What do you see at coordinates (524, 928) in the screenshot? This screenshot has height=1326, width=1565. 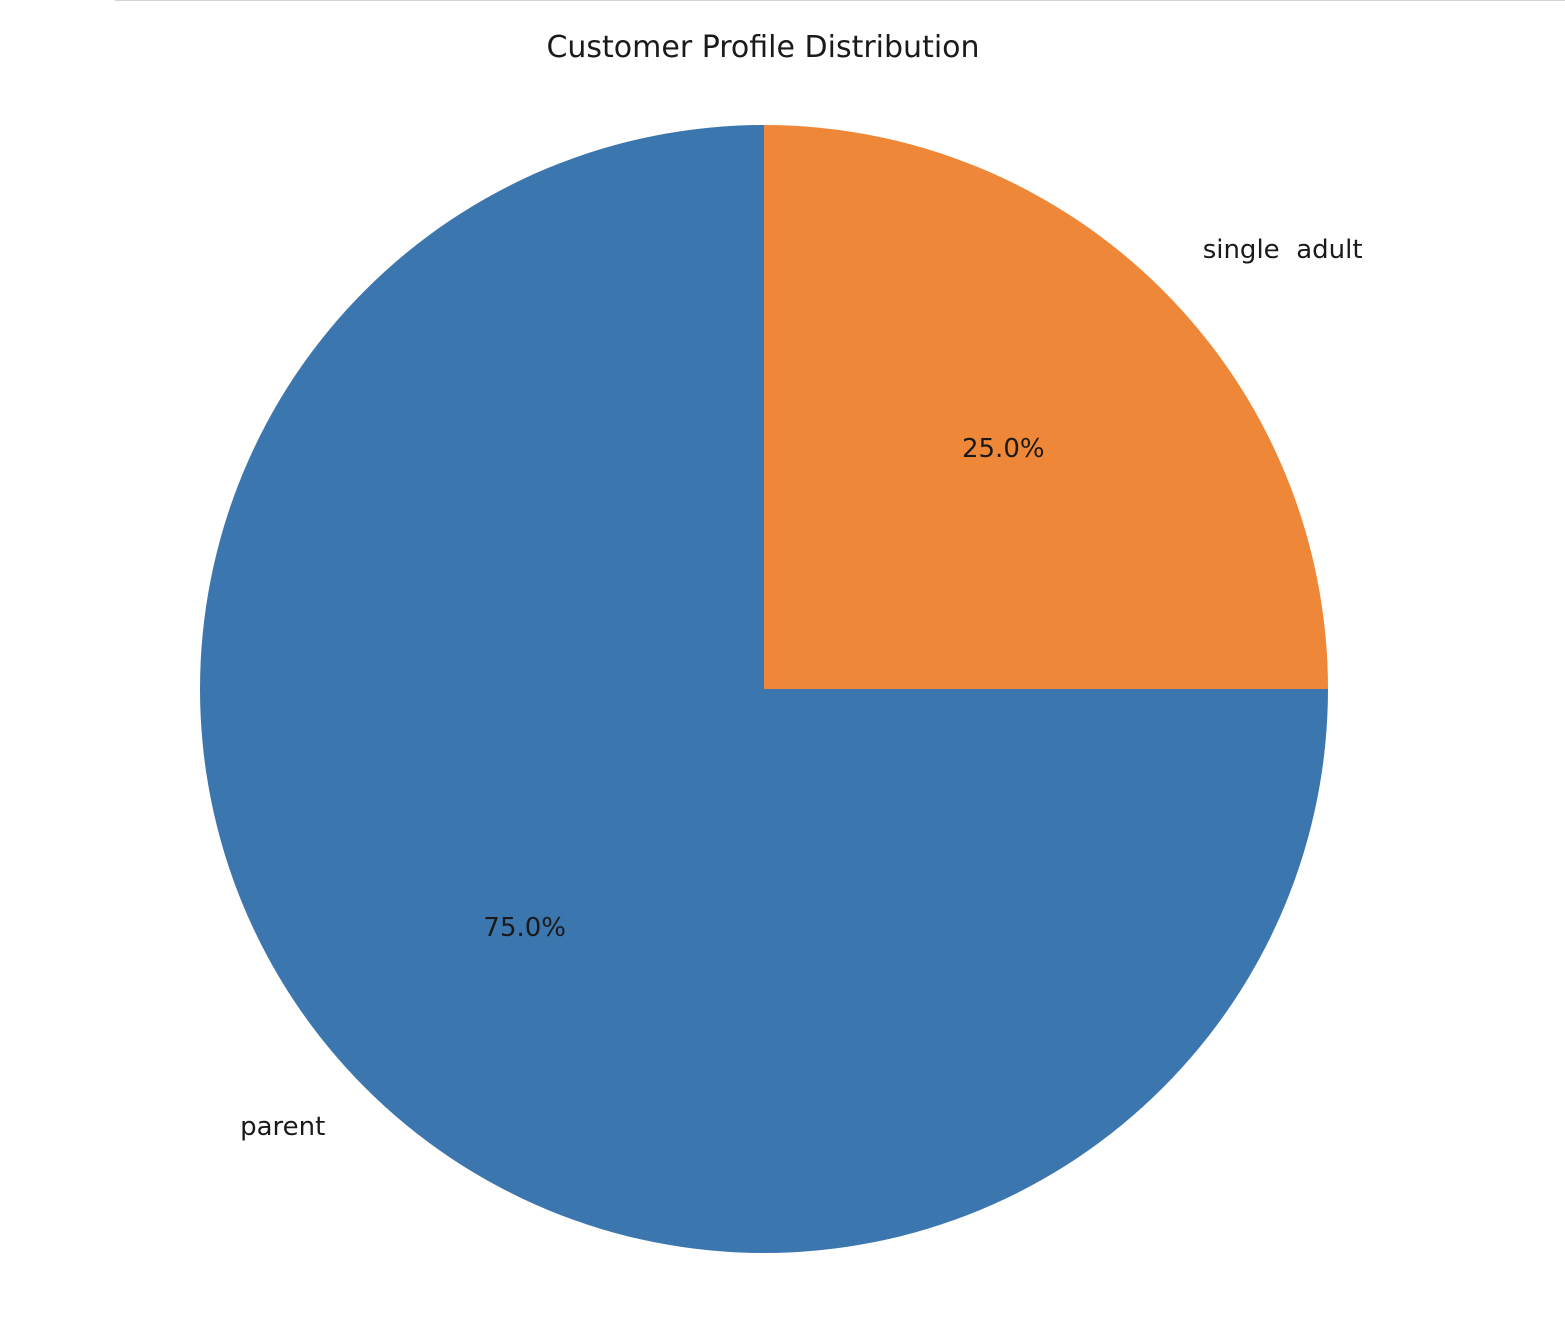 I see `pie-percent-label: 75.0%` at bounding box center [524, 928].